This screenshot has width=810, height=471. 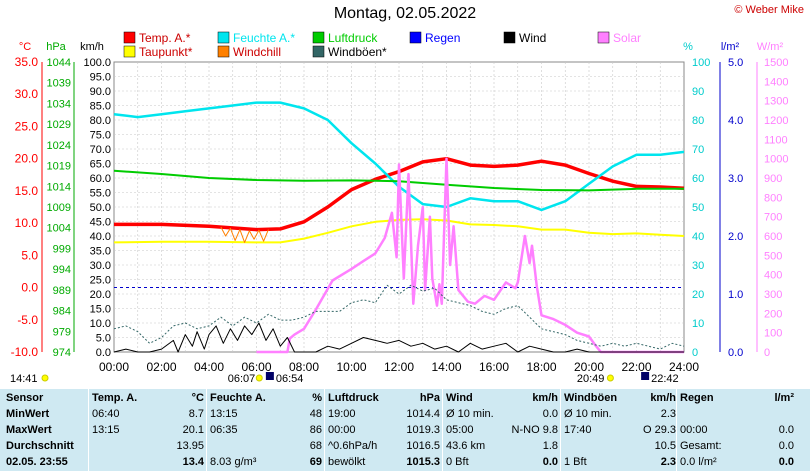 I want to click on tick-label-temp_c: -10.0, so click(x=25, y=352).